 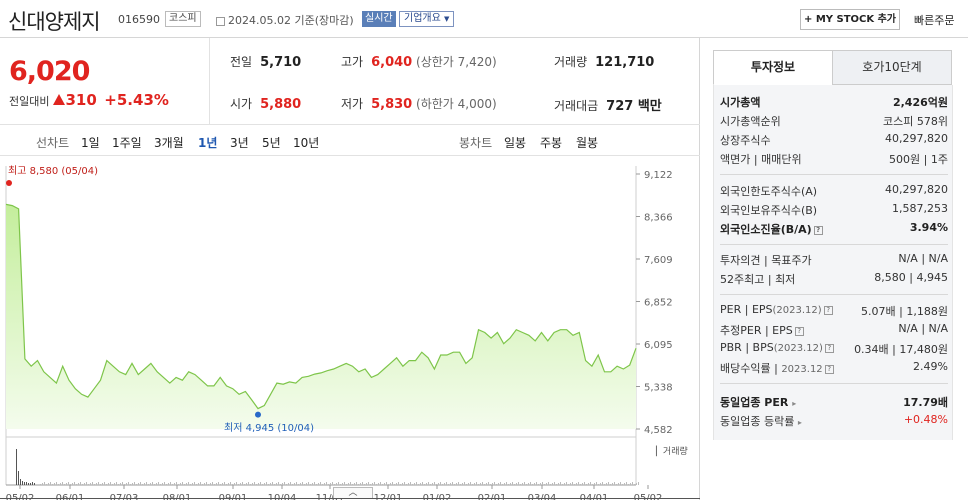 What do you see at coordinates (127, 143) in the screenshot?
I see `range-1w: 1주일` at bounding box center [127, 143].